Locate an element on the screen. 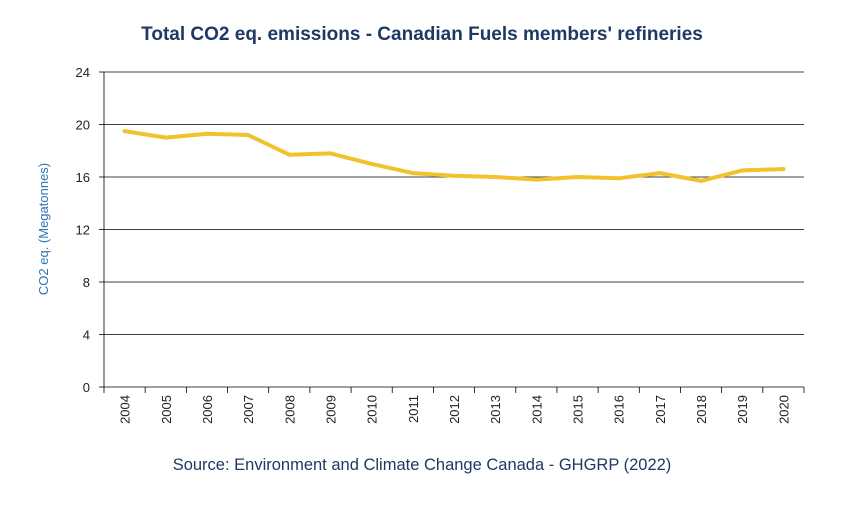 This screenshot has width=844, height=508. y-tick-labels: 0 4 8 12 16 20 24 is located at coordinates (83, 230).